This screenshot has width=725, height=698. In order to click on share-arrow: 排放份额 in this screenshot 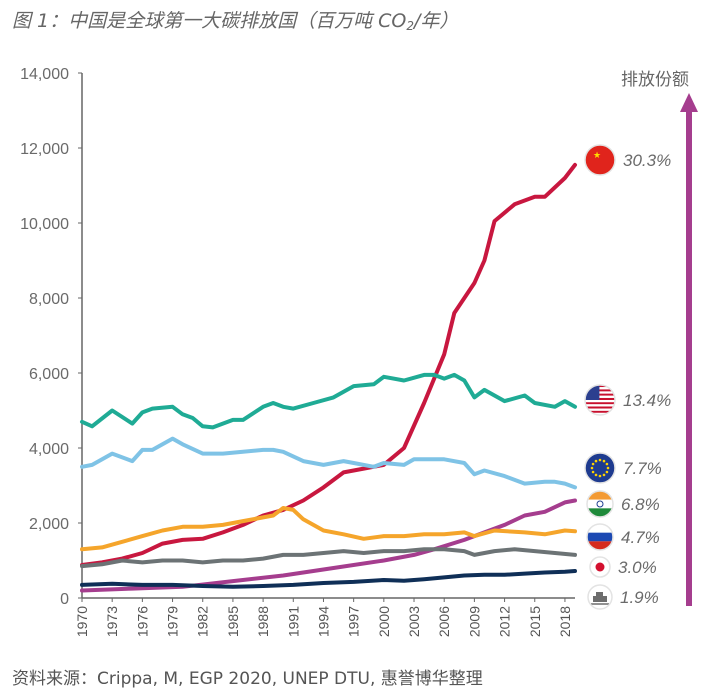, I will do `click(659, 338)`.